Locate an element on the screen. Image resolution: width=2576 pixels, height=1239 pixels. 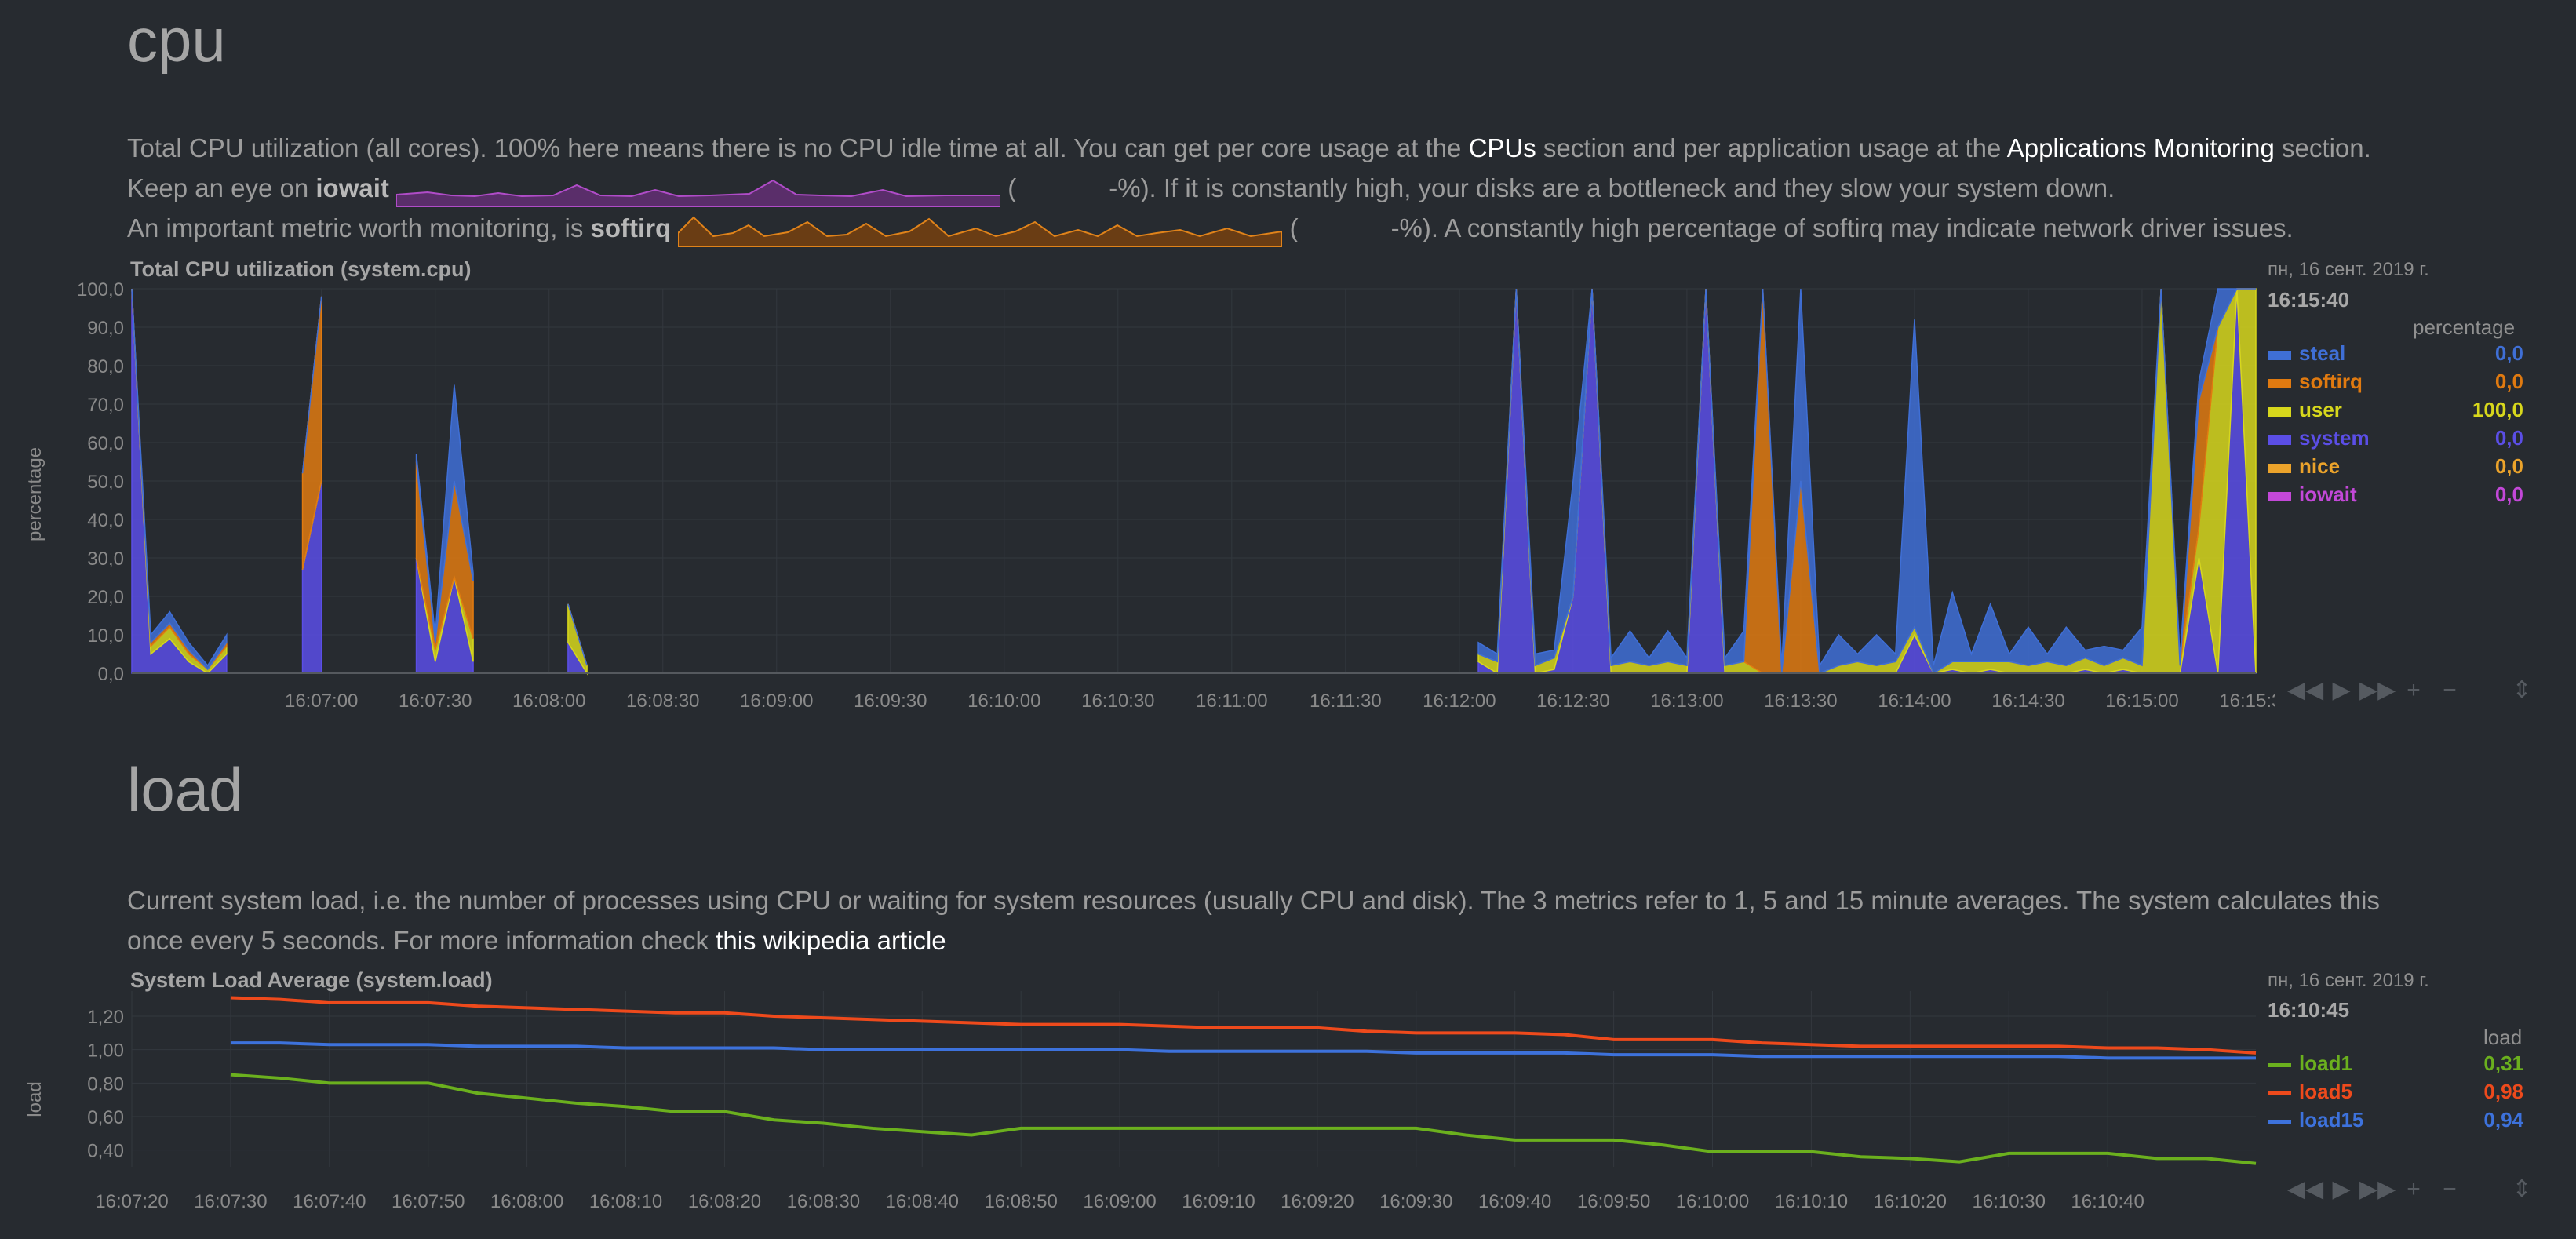
x-tick-label: 16:09:00 is located at coordinates (1119, 1201).